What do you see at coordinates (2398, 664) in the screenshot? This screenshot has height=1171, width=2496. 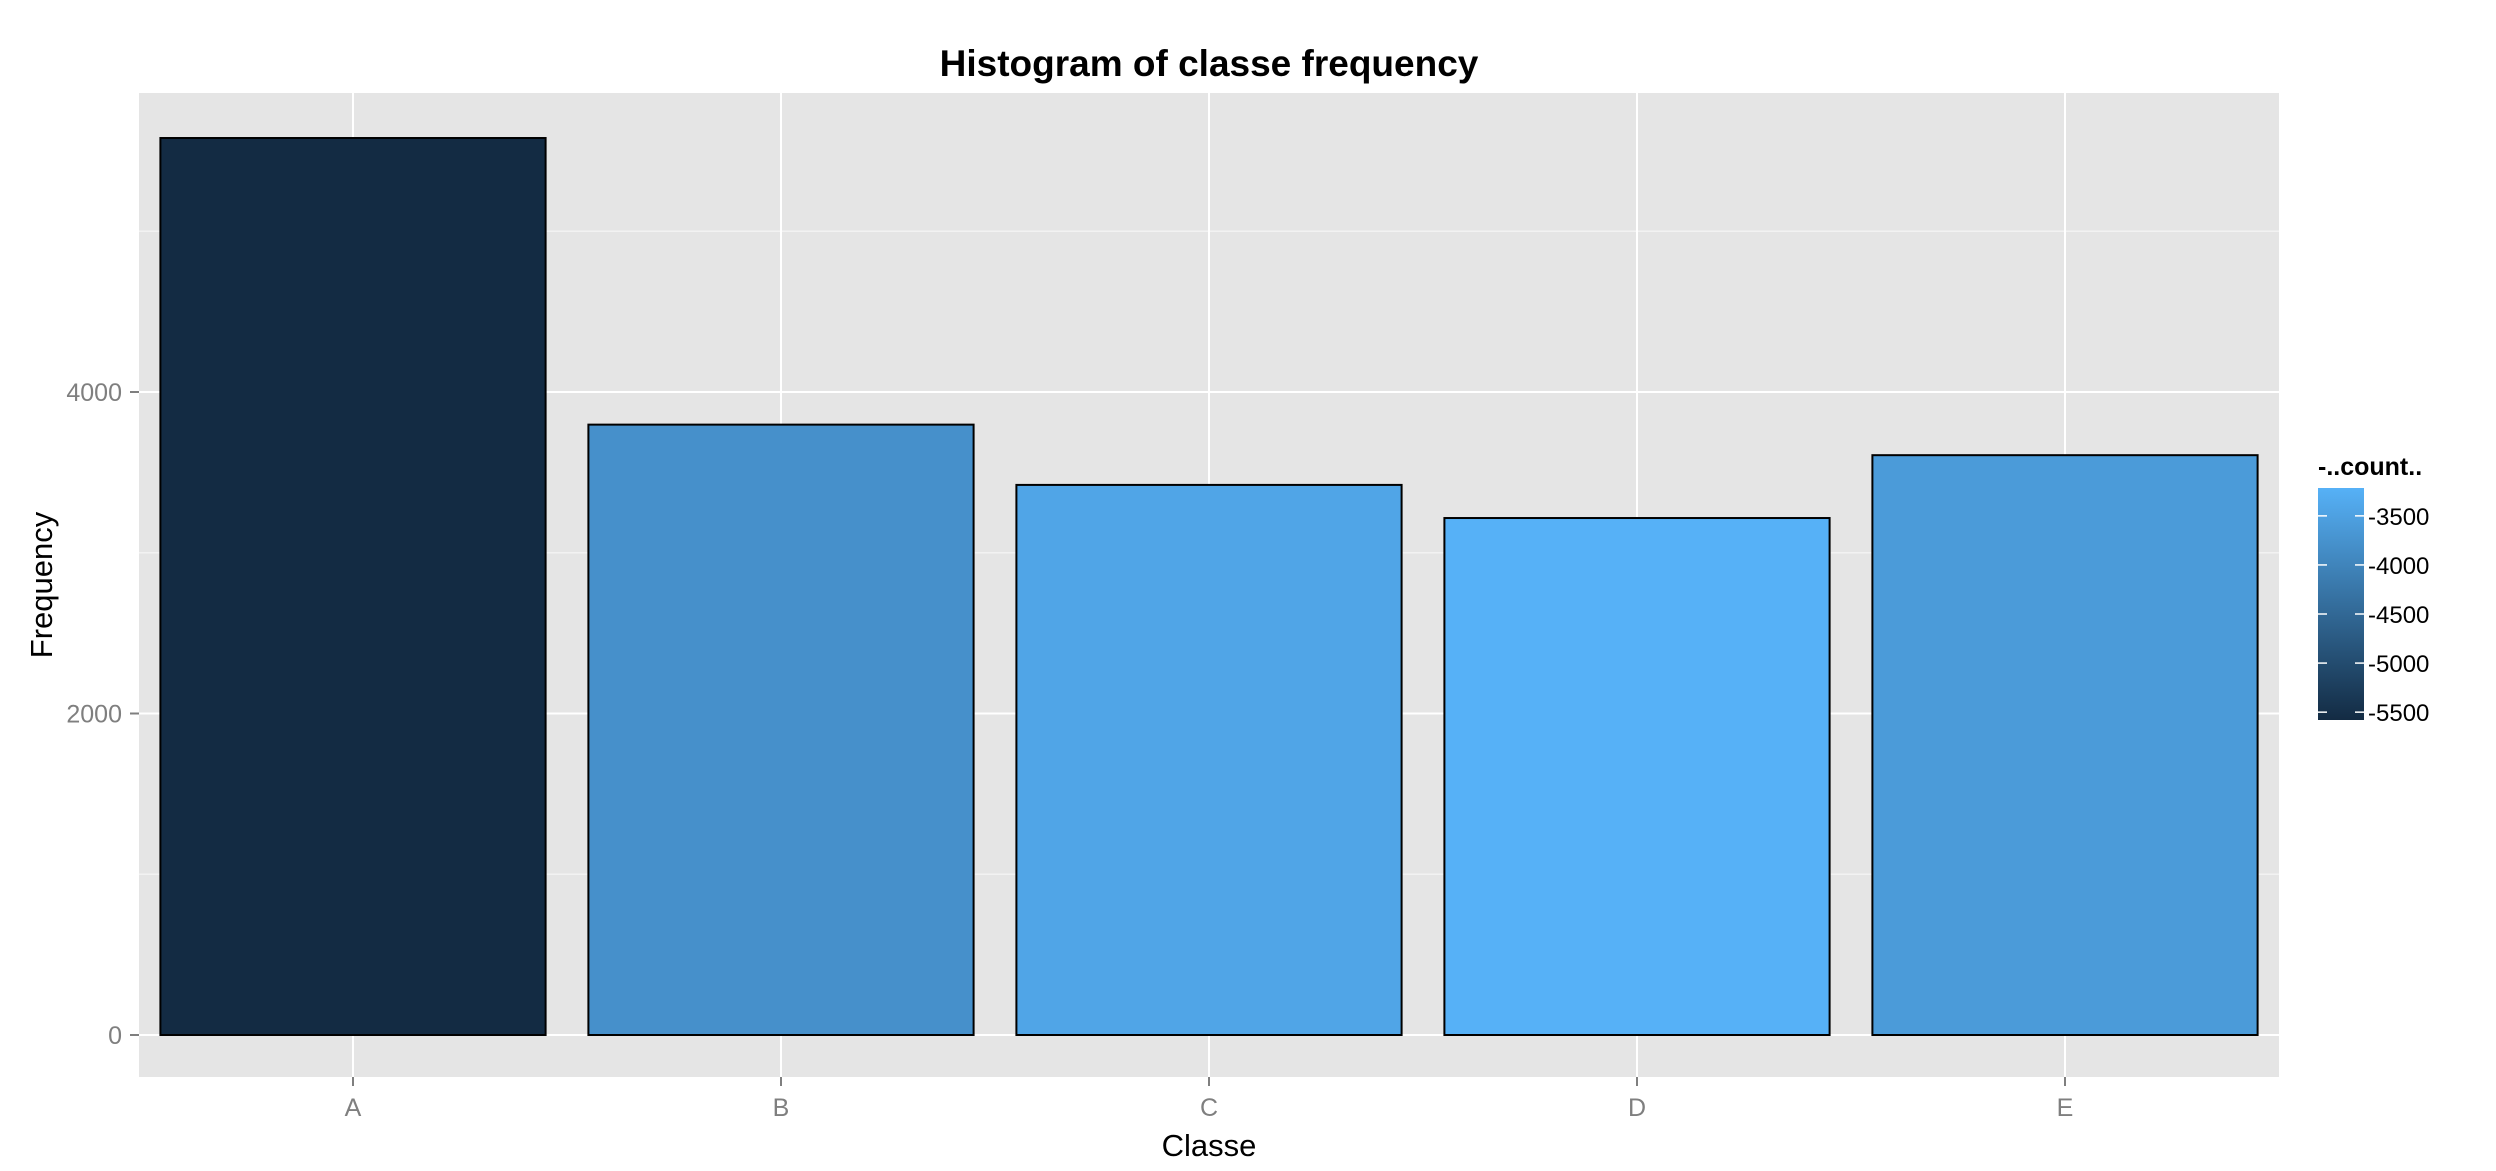 I see `legend-tick-label: -5000` at bounding box center [2398, 664].